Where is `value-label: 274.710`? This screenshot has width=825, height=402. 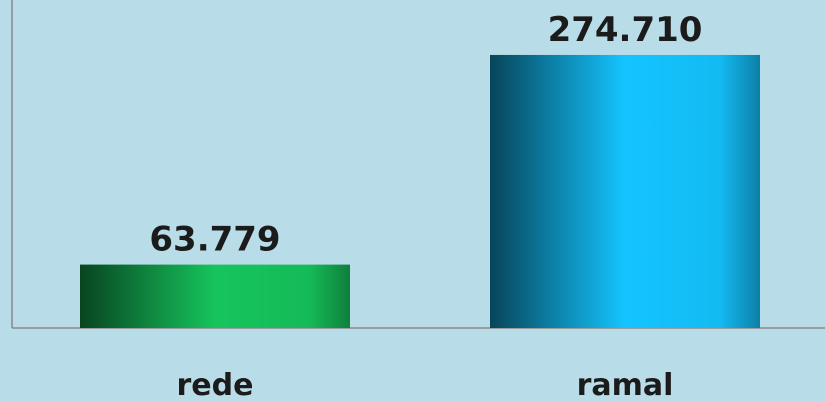
value-label: 274.710 is located at coordinates (625, 30).